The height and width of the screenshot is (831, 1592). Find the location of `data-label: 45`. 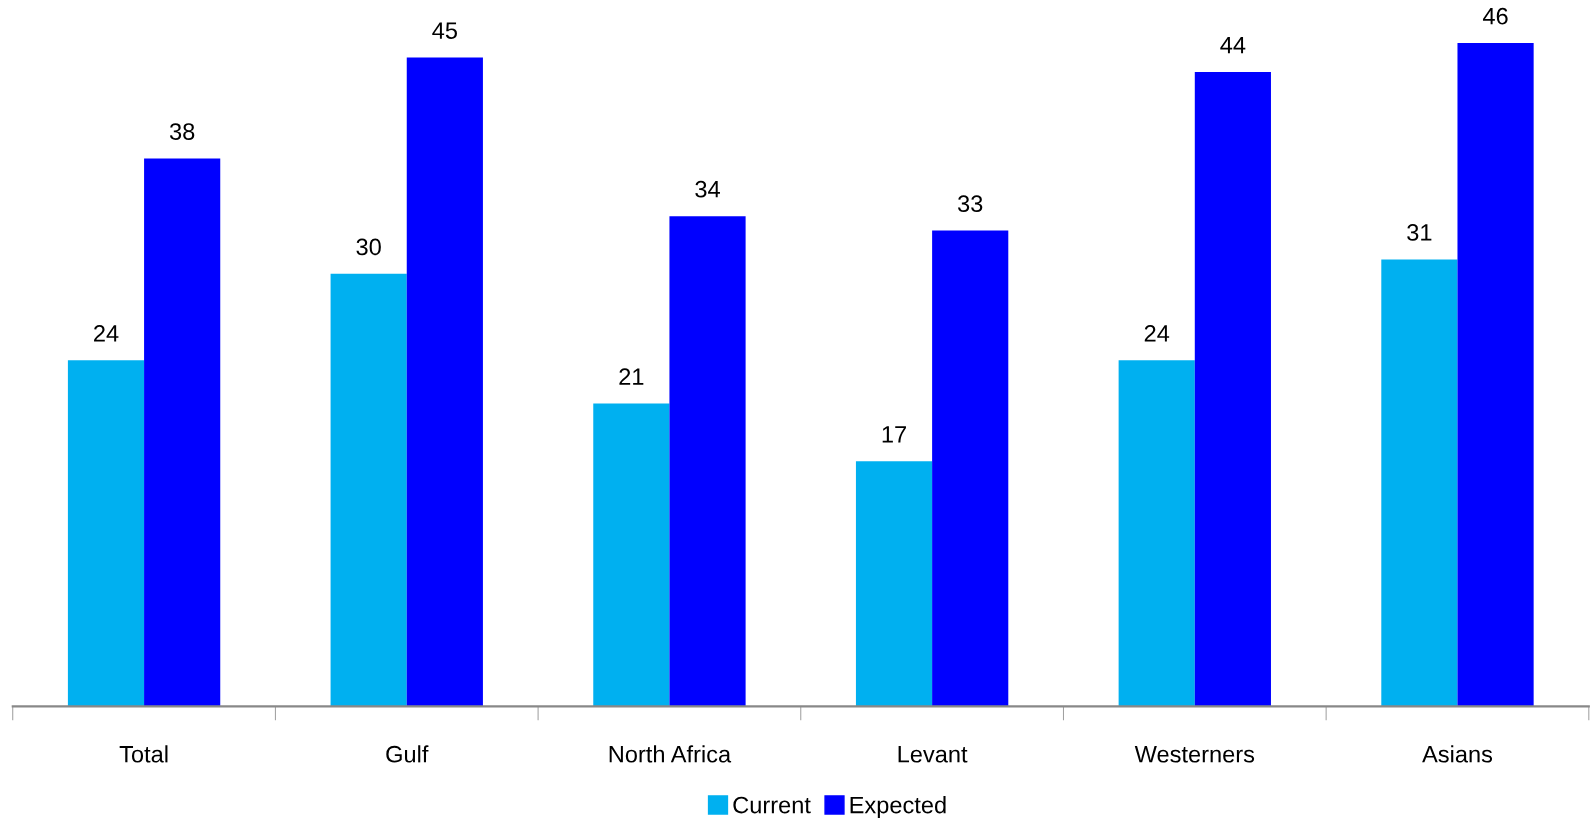

data-label: 45 is located at coordinates (444, 30).